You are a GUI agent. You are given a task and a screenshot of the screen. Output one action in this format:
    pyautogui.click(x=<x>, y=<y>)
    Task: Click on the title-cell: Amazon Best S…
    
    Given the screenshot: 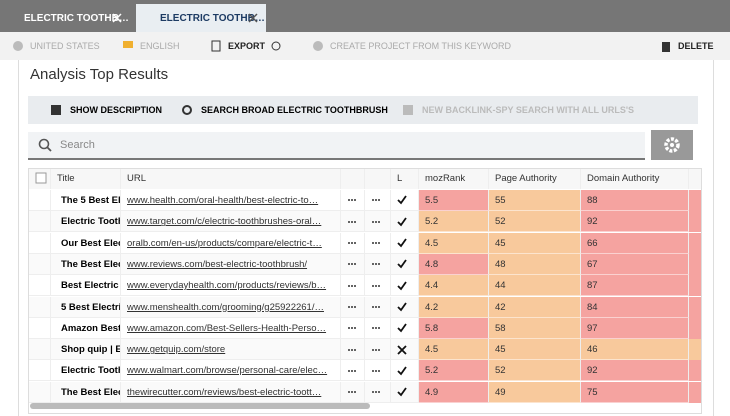 What is the action you would take?
    pyautogui.click(x=86, y=328)
    